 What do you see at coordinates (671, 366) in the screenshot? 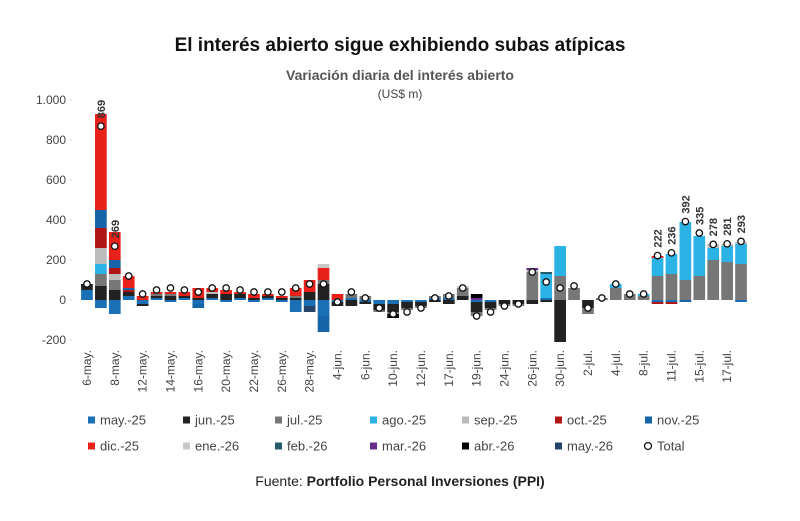
I see `x-tick-label: 11-jul.` at bounding box center [671, 366].